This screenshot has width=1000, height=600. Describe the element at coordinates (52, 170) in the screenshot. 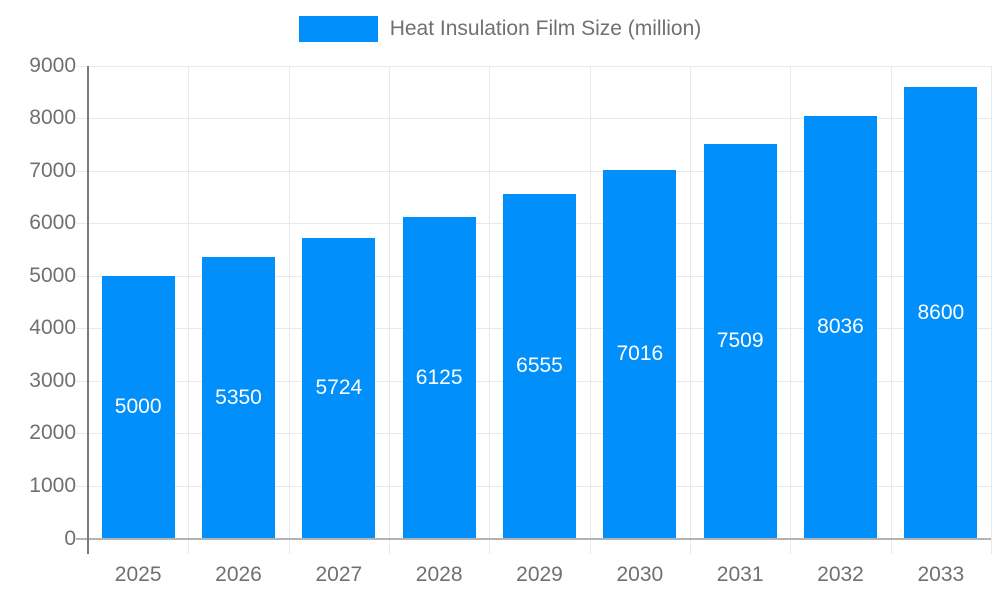

I see `y-axis-tick-label: 7000` at that location.